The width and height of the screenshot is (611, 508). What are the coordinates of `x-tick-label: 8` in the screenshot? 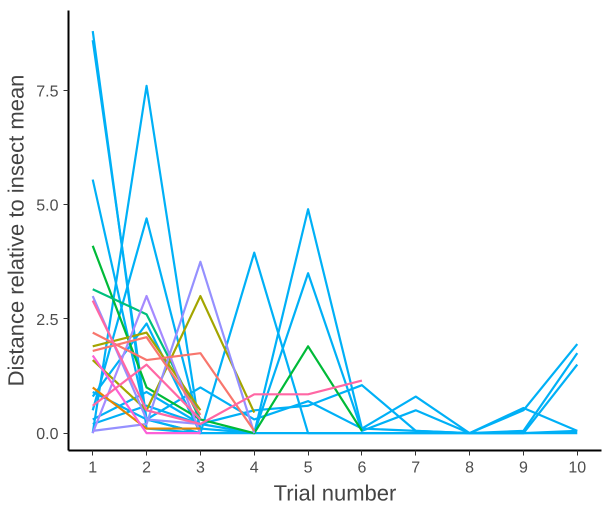 It's located at (469, 468).